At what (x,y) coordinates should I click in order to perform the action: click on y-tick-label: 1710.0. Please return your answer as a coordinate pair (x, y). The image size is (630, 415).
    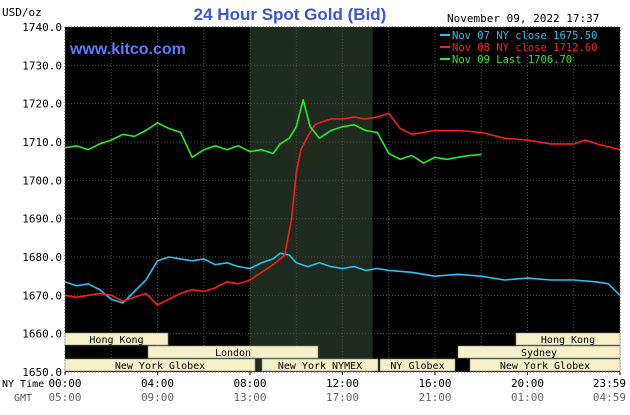
    Looking at the image, I should click on (42, 142).